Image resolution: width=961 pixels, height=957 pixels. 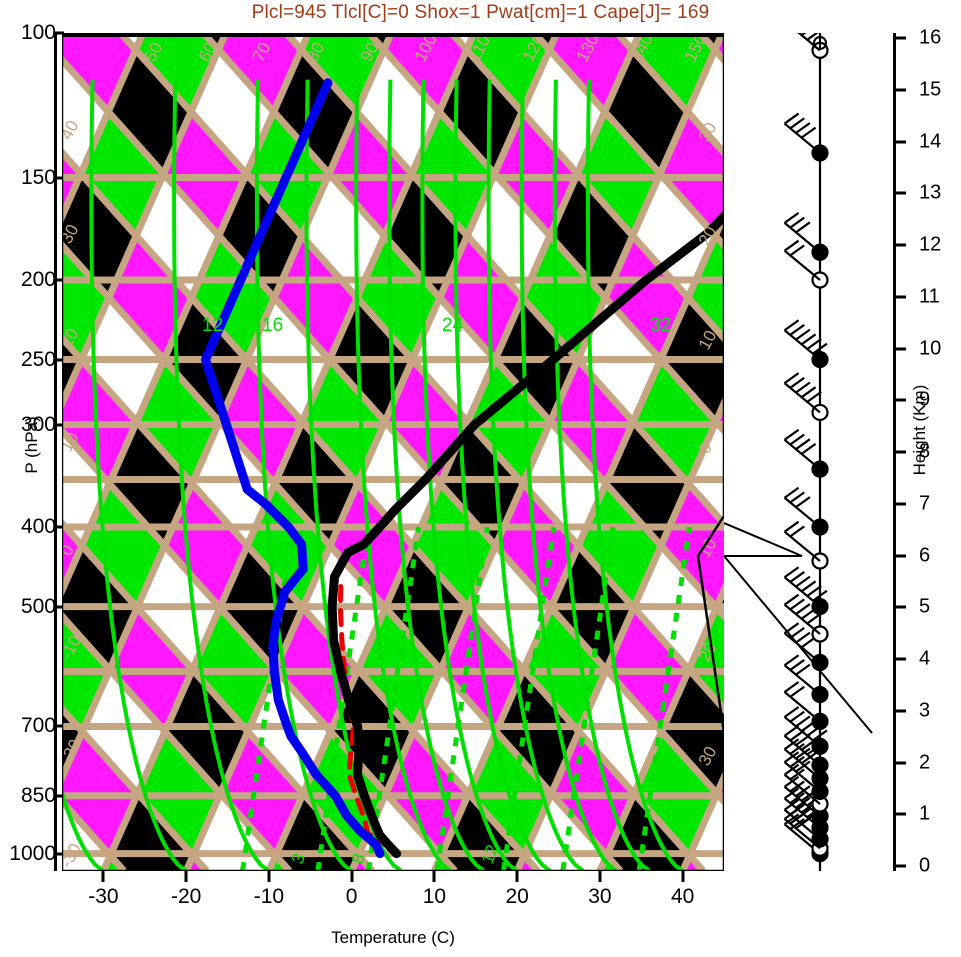 I want to click on pressure-tick-label: 200, so click(x=38, y=280).